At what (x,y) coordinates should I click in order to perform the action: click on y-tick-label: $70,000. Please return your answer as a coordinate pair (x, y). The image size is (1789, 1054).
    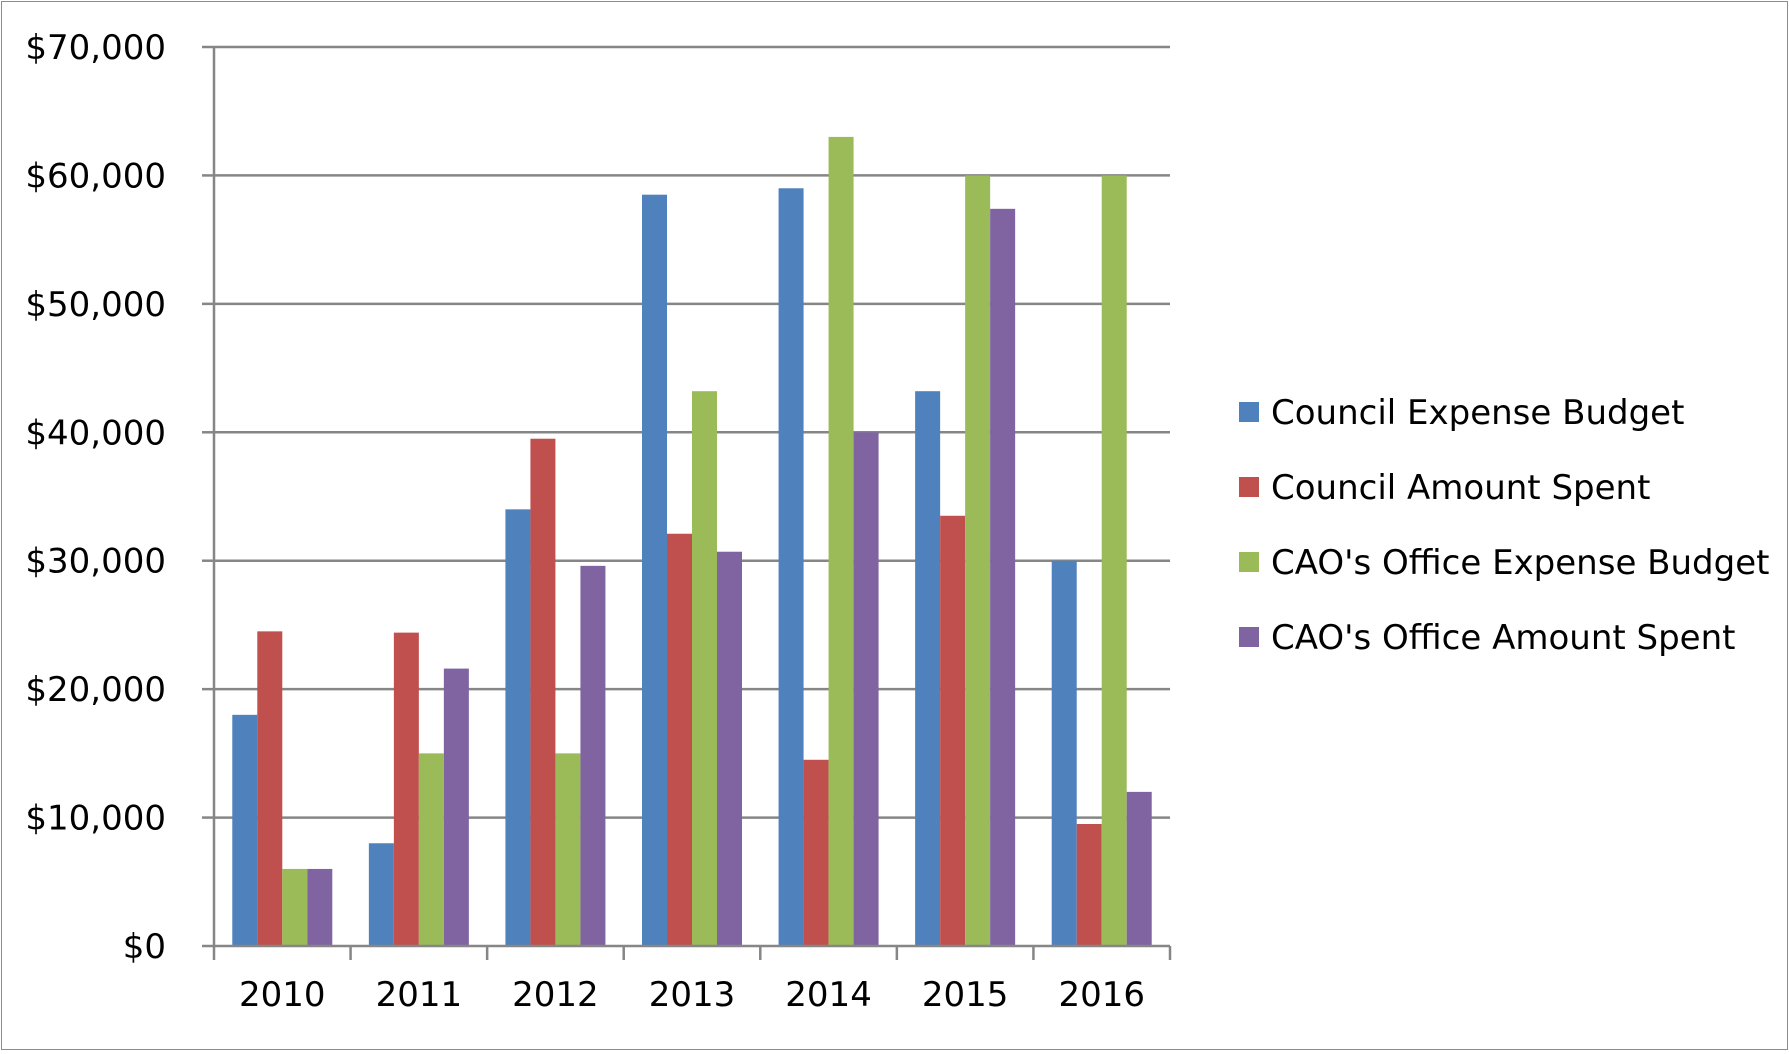
    Looking at the image, I should click on (95, 48).